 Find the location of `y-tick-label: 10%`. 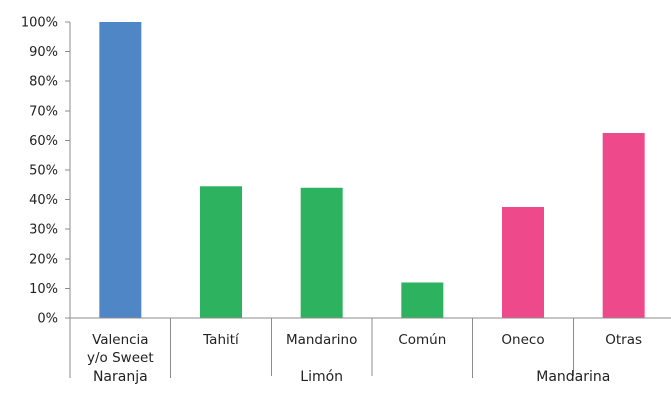

y-tick-label: 10% is located at coordinates (43, 289).